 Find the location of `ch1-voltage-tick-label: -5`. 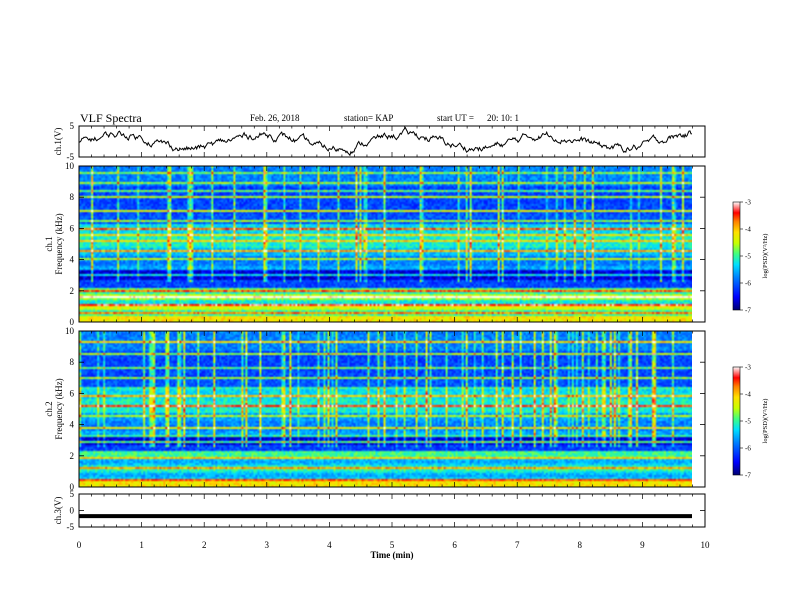

ch1-voltage-tick-label: -5 is located at coordinates (71, 157).